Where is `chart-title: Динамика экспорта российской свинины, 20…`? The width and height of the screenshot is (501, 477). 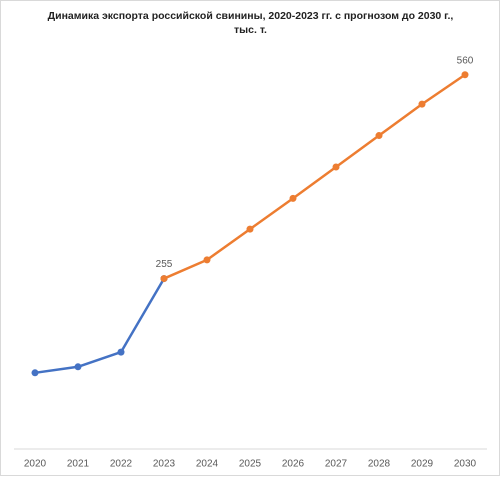
chart-title: Динамика экспорта российской свинины, 20… is located at coordinates (250, 23).